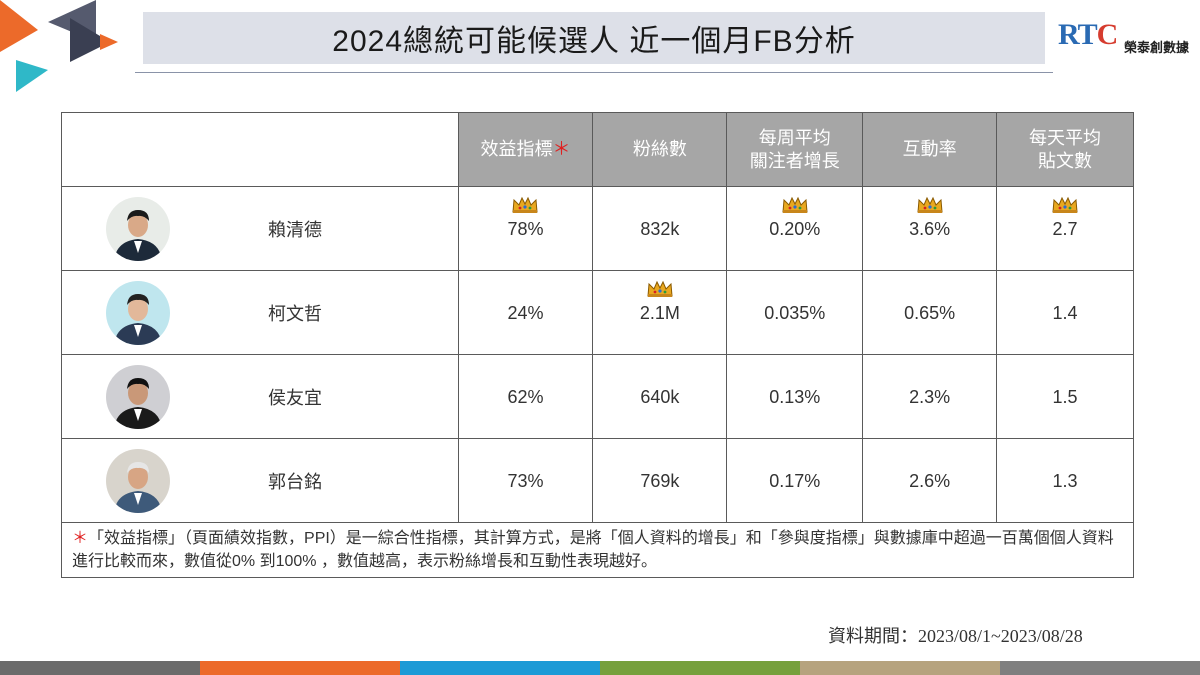  I want to click on metric-value: 1.3, so click(1065, 481).